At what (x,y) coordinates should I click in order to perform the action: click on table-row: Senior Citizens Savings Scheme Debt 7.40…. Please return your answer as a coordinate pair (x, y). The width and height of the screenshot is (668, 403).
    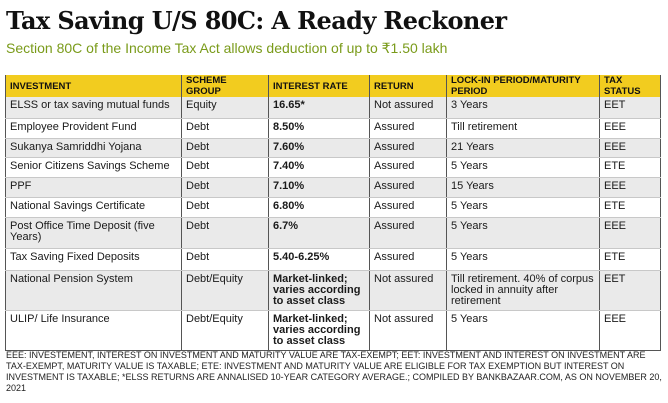
    Looking at the image, I should click on (333, 167).